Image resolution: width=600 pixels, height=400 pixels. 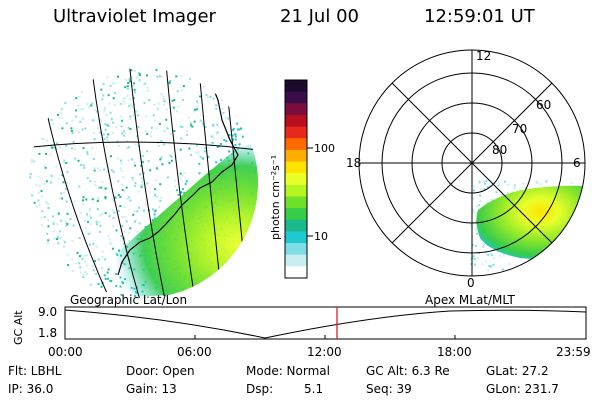 I want to click on colorbar-ticks, so click(x=310, y=192).